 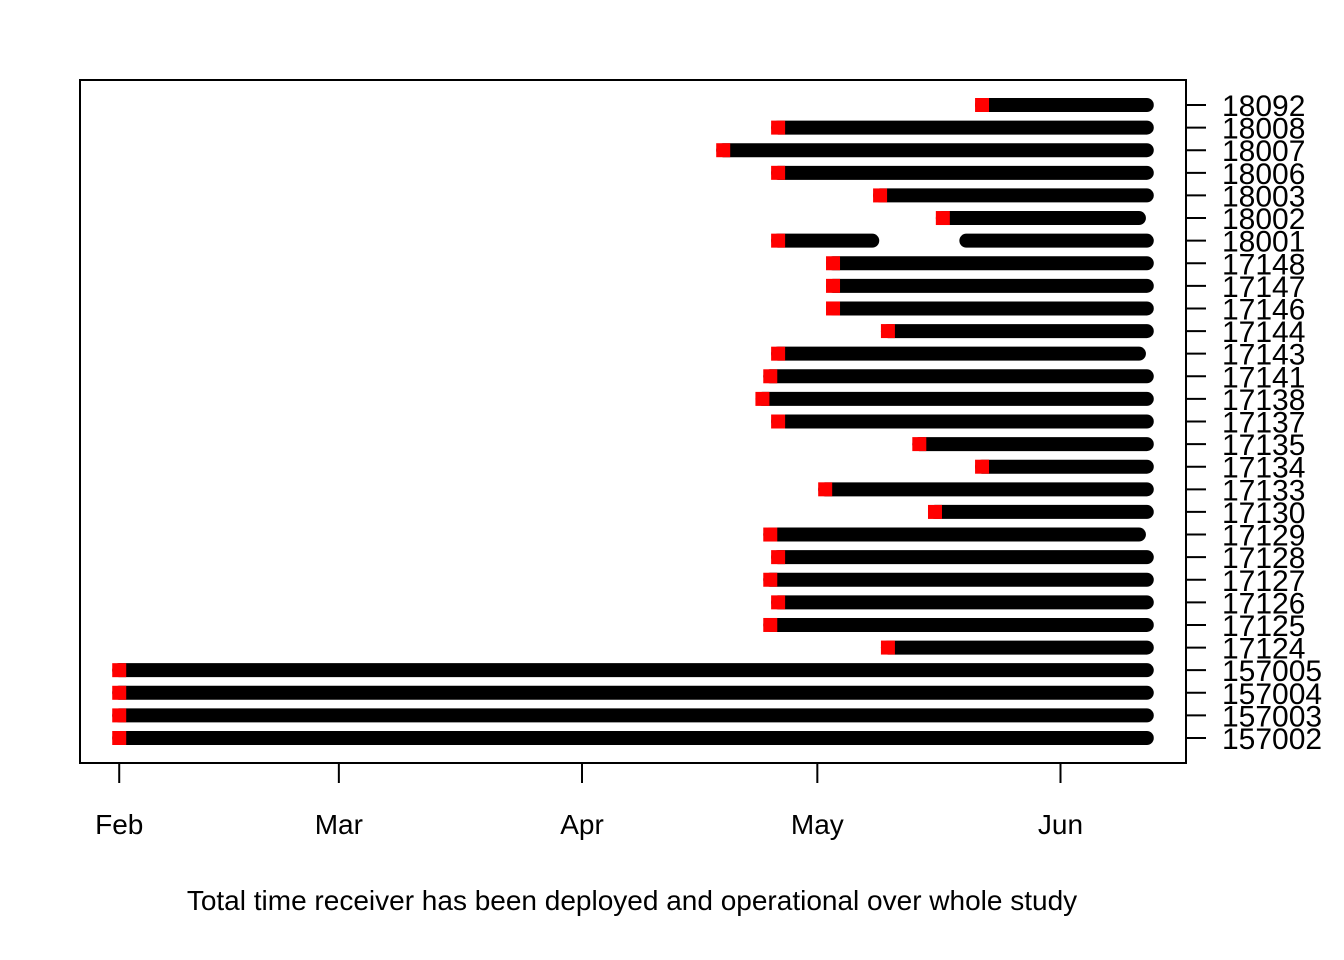 I want to click on y-tick-label: 18007, so click(x=1263, y=151).